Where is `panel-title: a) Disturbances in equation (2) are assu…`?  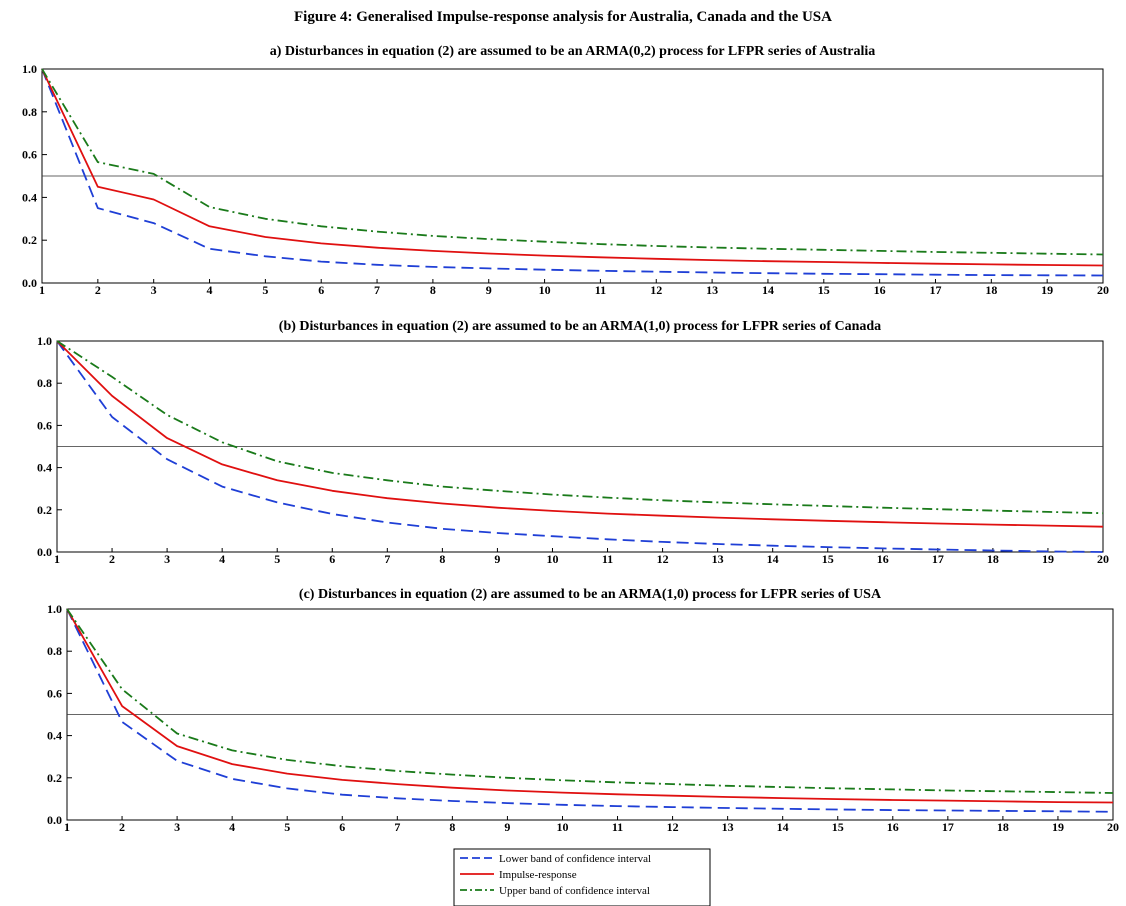 panel-title: a) Disturbances in equation (2) are assu… is located at coordinates (572, 51).